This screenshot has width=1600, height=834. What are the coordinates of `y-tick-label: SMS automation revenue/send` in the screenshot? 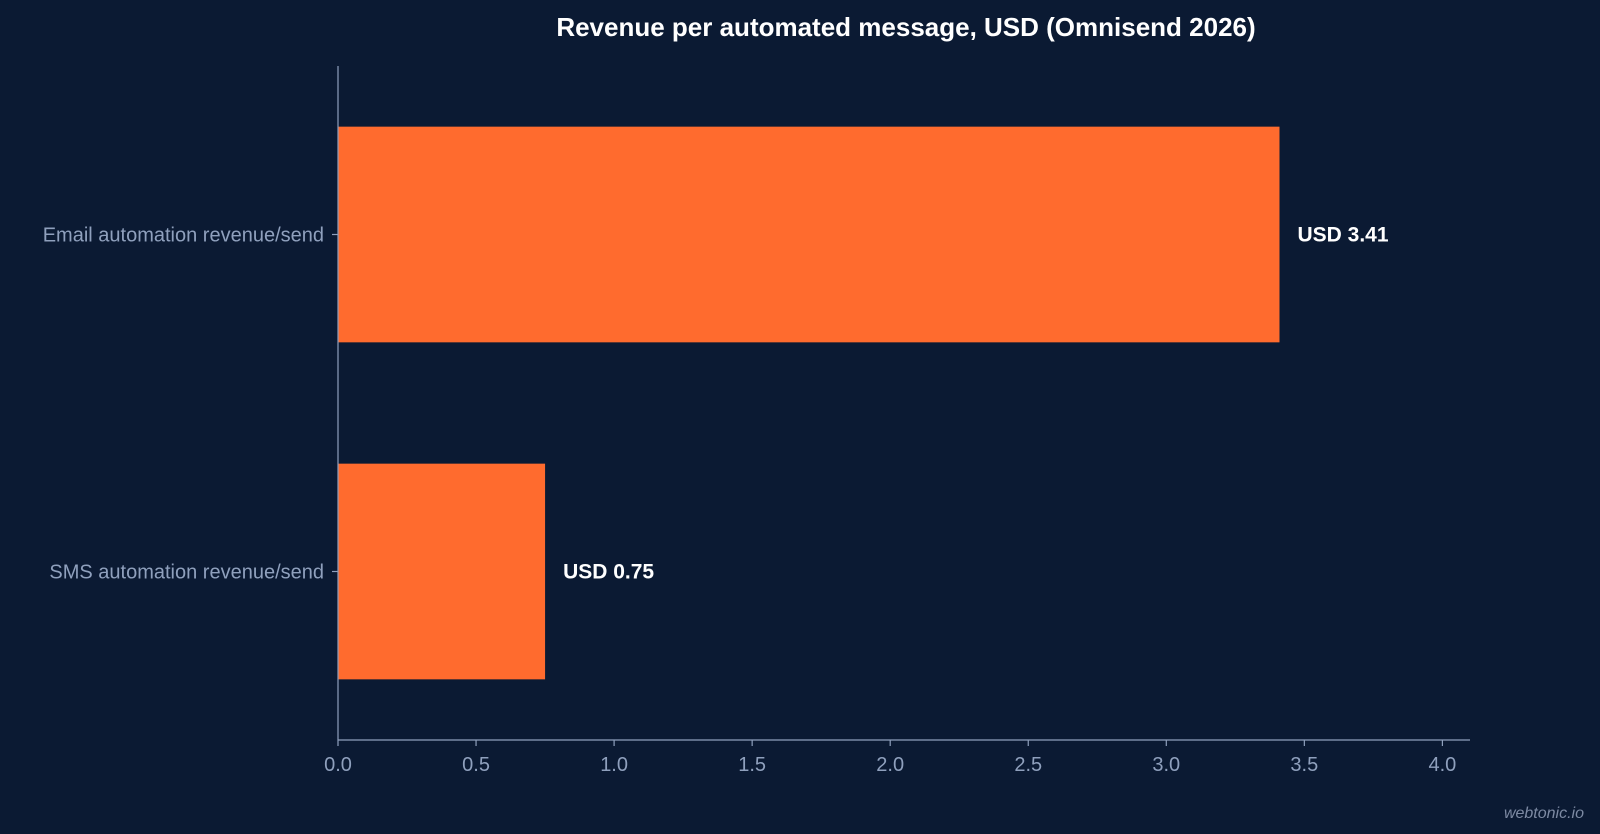 It's located at (186, 573).